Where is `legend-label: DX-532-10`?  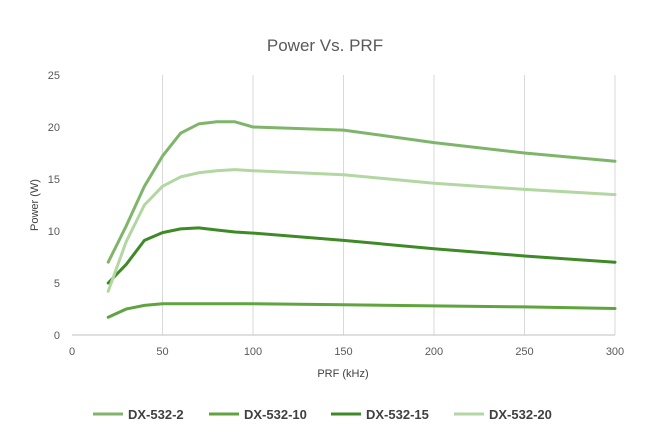
legend-label: DX-532-10 is located at coordinates (275, 414).